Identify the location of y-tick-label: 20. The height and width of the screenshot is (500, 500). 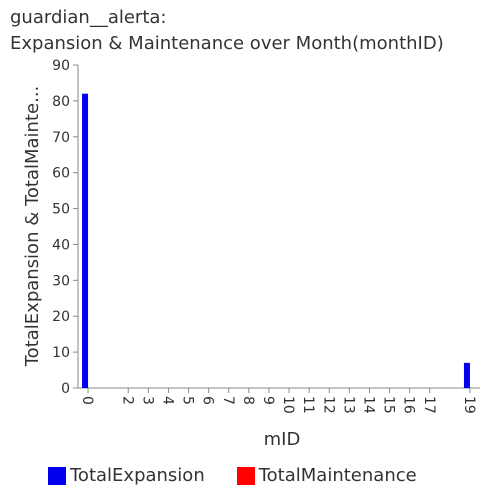
(61, 317).